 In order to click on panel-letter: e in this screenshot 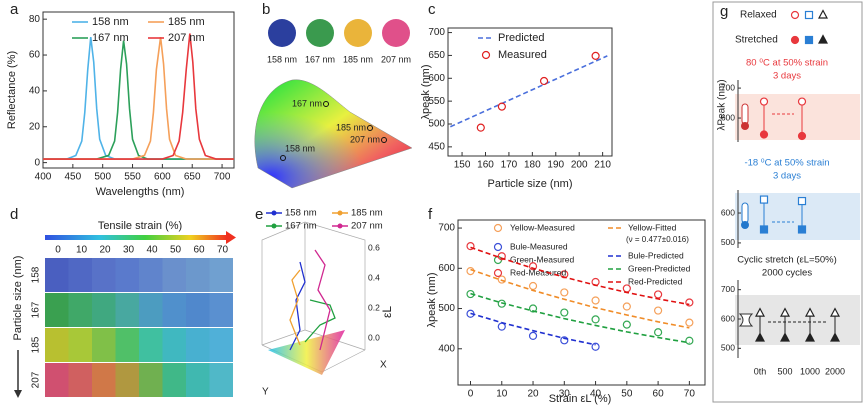, I will do `click(259, 214)`.